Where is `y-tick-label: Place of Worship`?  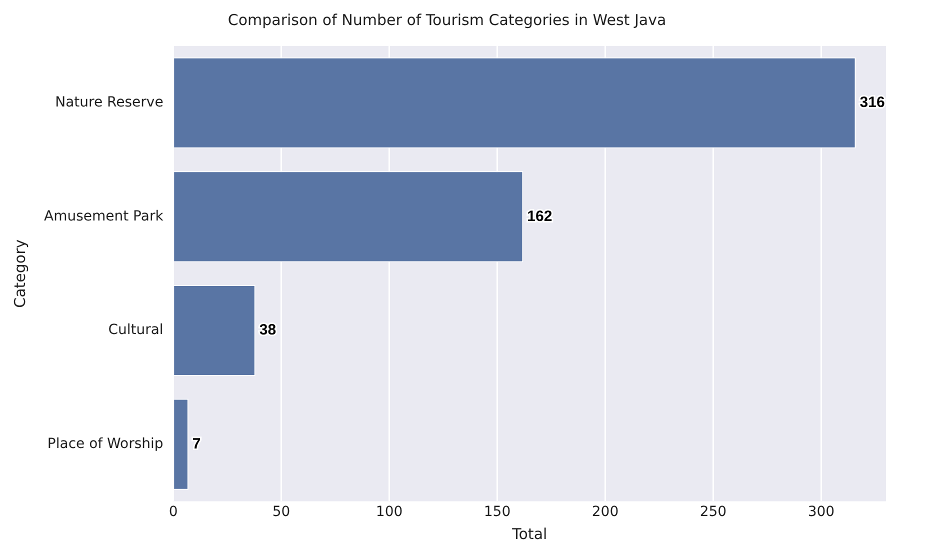 y-tick-label: Place of Worship is located at coordinates (105, 444).